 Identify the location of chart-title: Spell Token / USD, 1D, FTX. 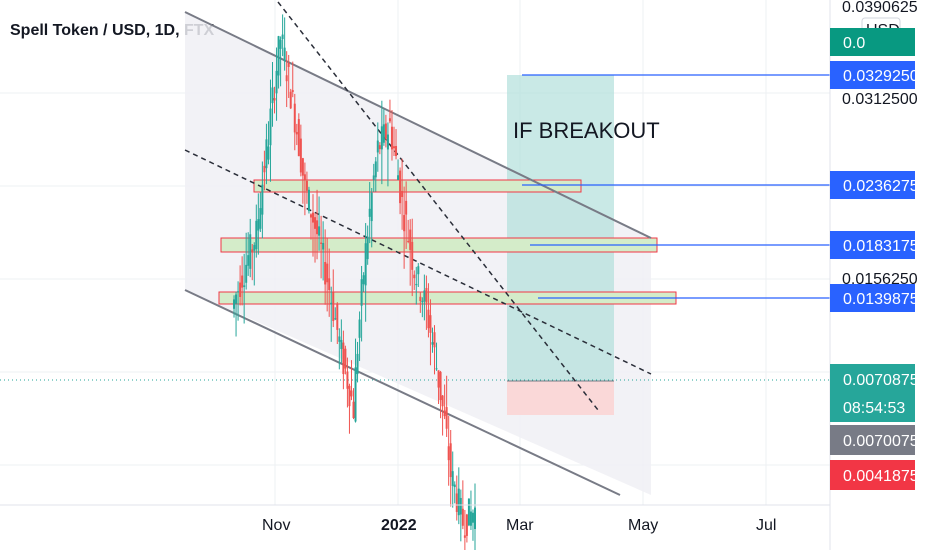
(112, 30).